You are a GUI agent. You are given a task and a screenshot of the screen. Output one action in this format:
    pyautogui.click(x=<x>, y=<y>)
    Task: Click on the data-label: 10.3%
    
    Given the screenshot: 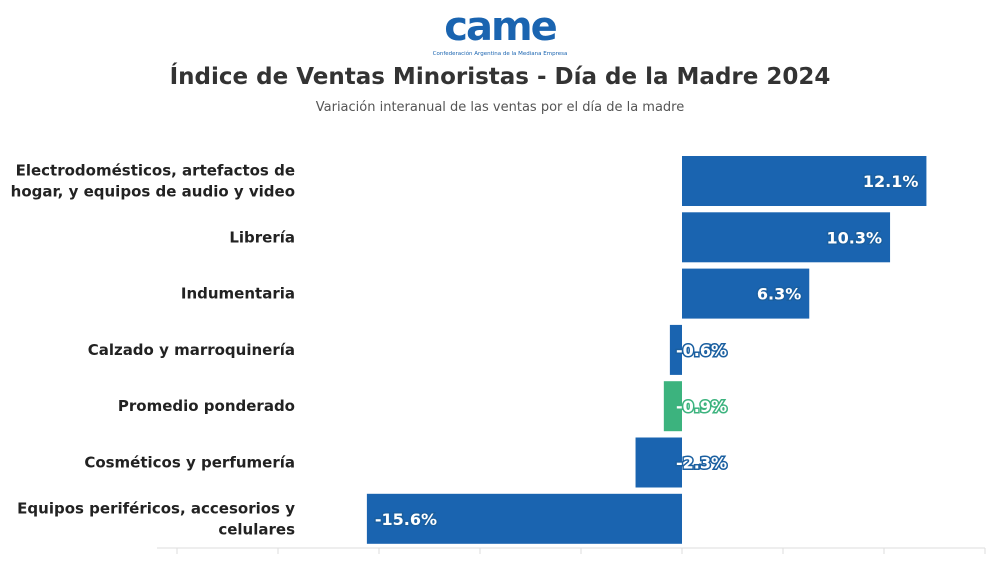 What is the action you would take?
    pyautogui.click(x=855, y=237)
    